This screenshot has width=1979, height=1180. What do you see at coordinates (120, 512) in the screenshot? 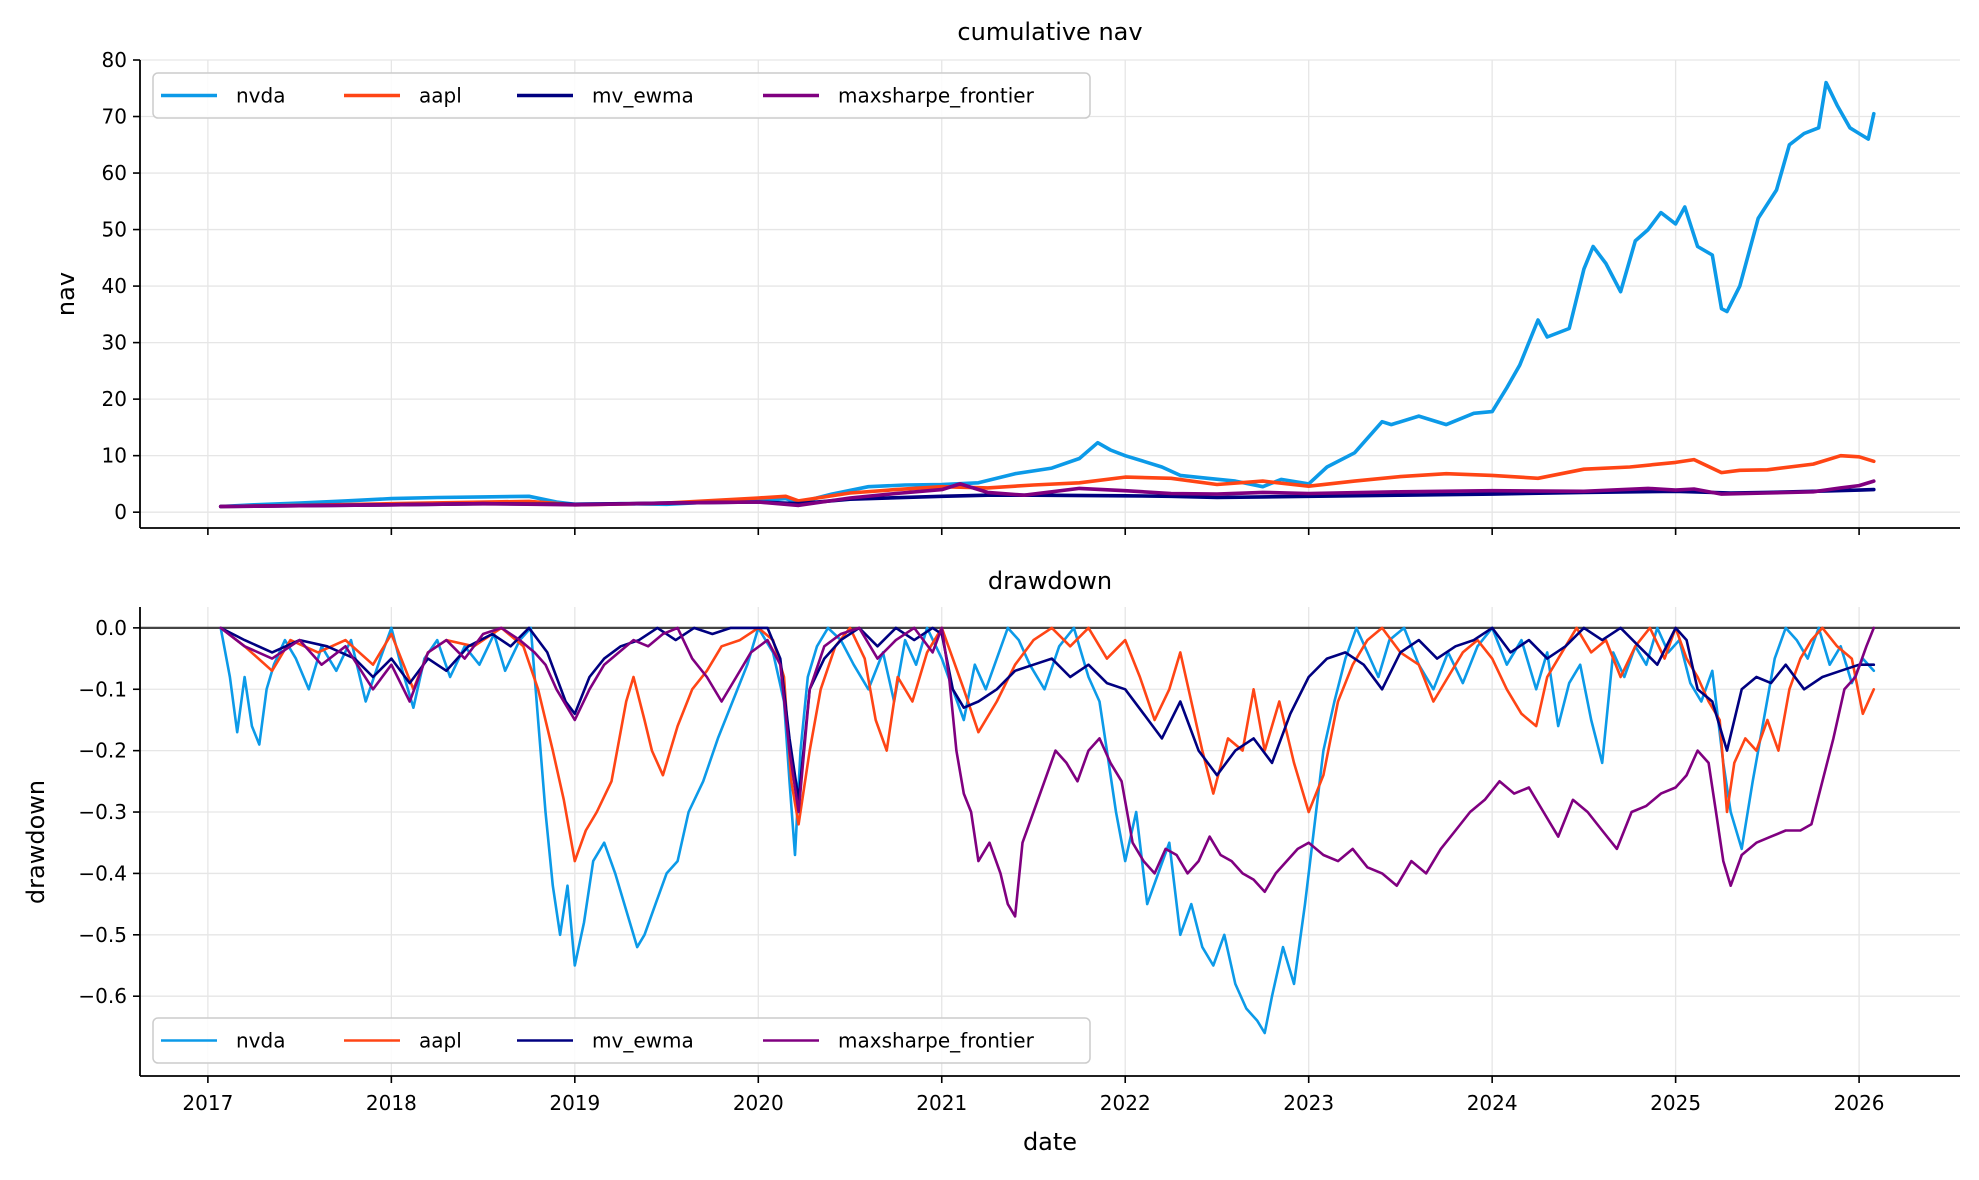
I see `y-tick-label: 0` at bounding box center [120, 512].